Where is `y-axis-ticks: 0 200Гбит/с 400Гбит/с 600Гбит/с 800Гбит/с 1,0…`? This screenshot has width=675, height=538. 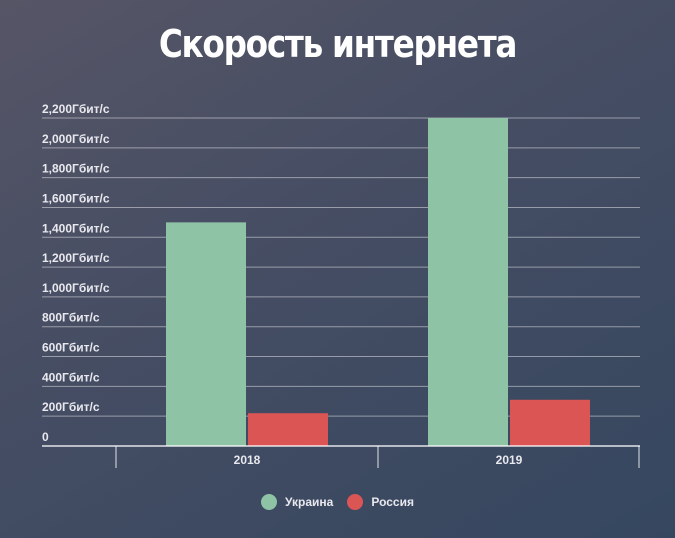 y-axis-ticks: 0 200Гбит/с 400Гбит/с 600Гбит/с 800Гбит/с 1,0… is located at coordinates (76, 273).